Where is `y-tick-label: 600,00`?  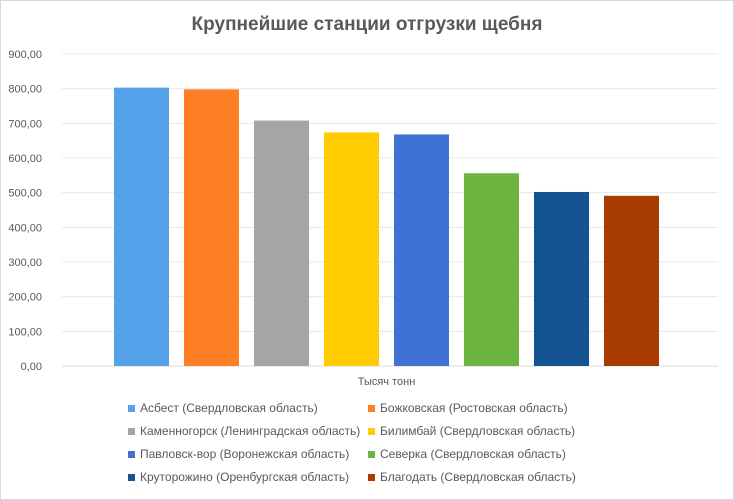 y-tick-label: 600,00 is located at coordinates (25, 159).